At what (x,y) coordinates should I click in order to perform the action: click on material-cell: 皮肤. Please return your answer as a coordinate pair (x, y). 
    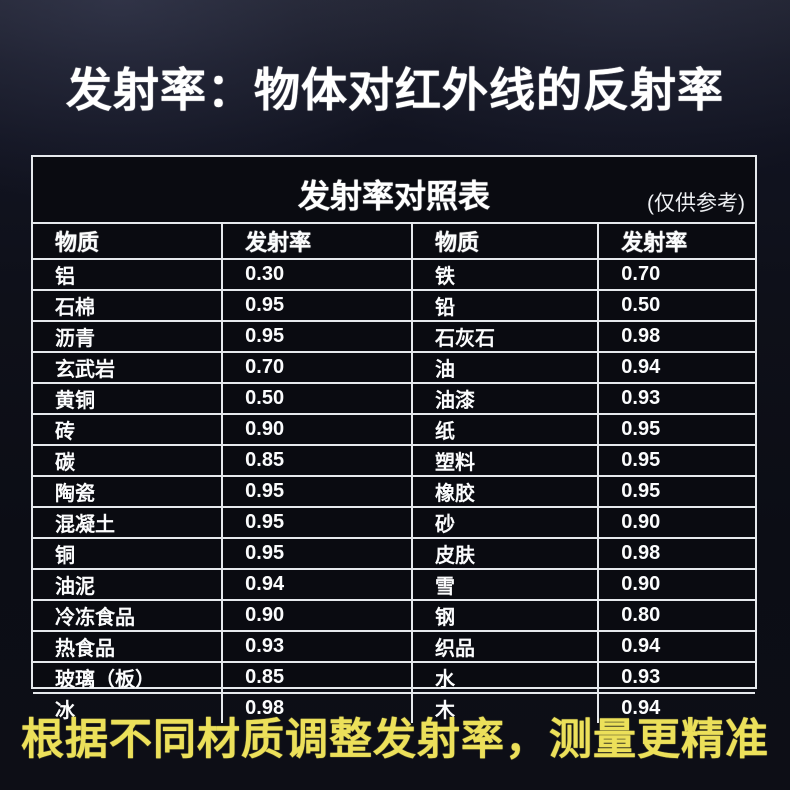
    Looking at the image, I should click on (505, 553).